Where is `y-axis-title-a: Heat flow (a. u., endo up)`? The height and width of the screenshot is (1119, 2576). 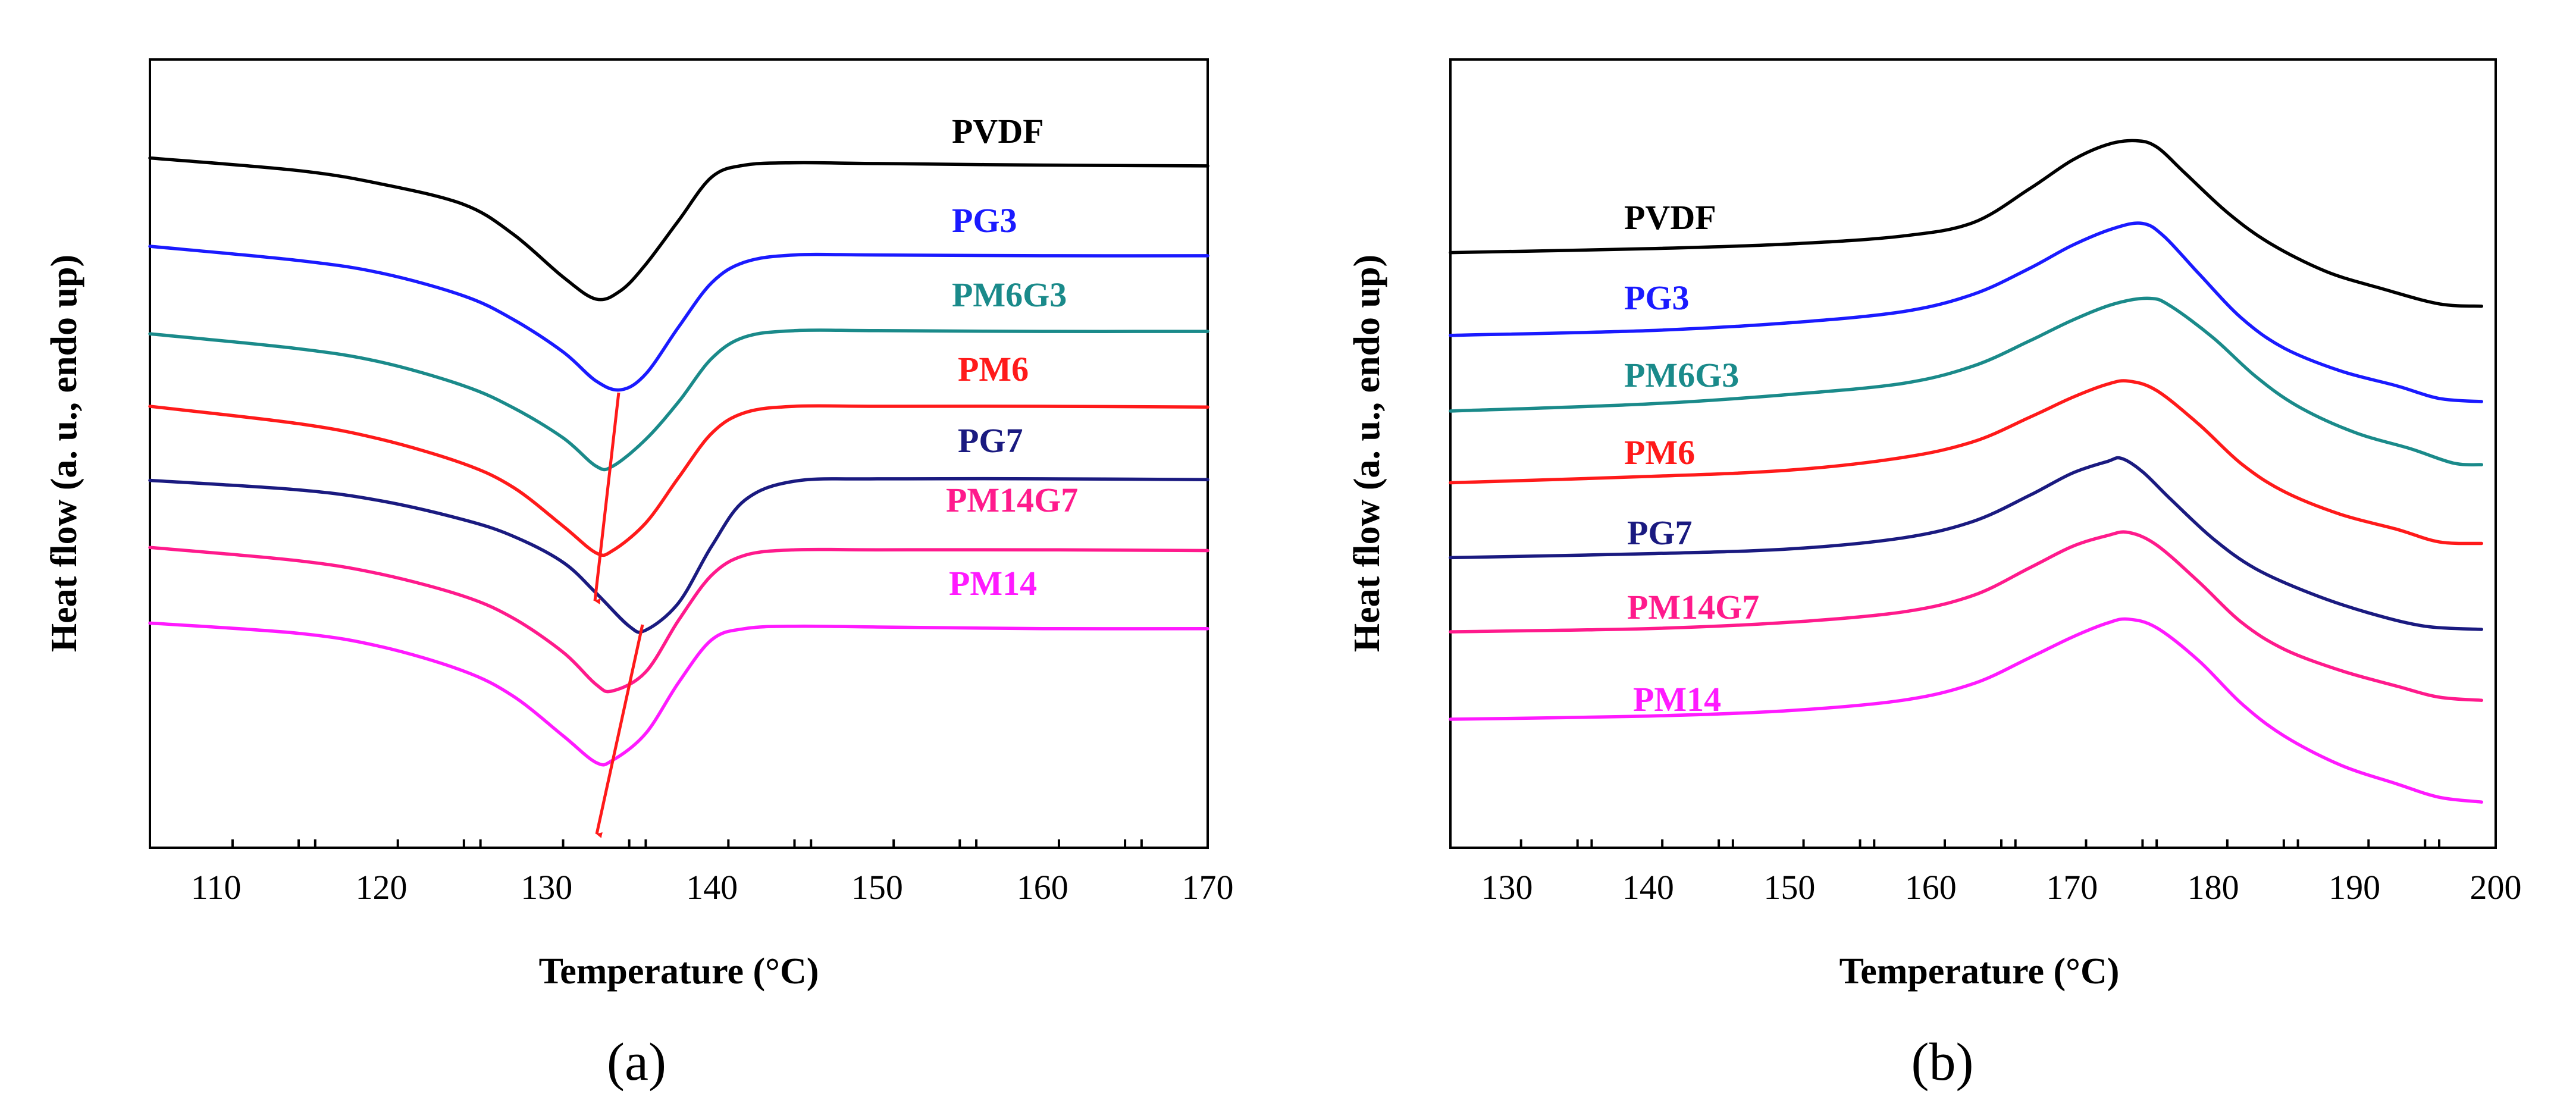
y-axis-title-a: Heat flow (a. u., endo up) is located at coordinates (64, 454).